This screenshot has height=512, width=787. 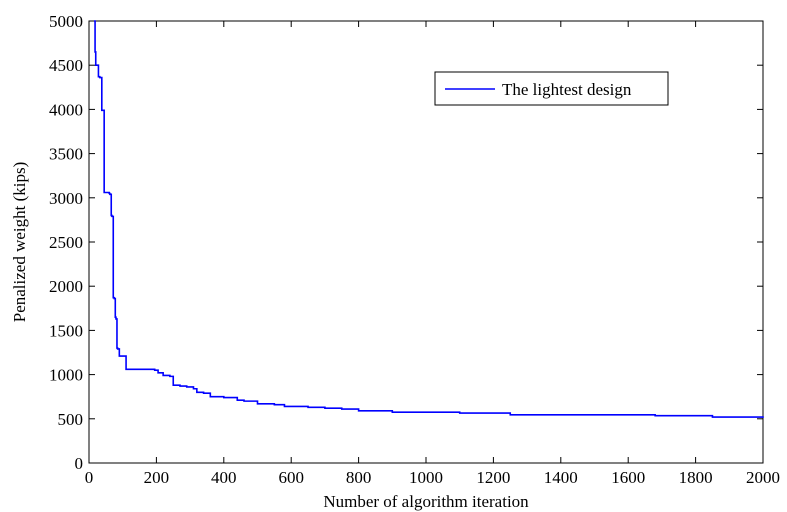 What do you see at coordinates (359, 477) in the screenshot?
I see `x-tick-label: 800` at bounding box center [359, 477].